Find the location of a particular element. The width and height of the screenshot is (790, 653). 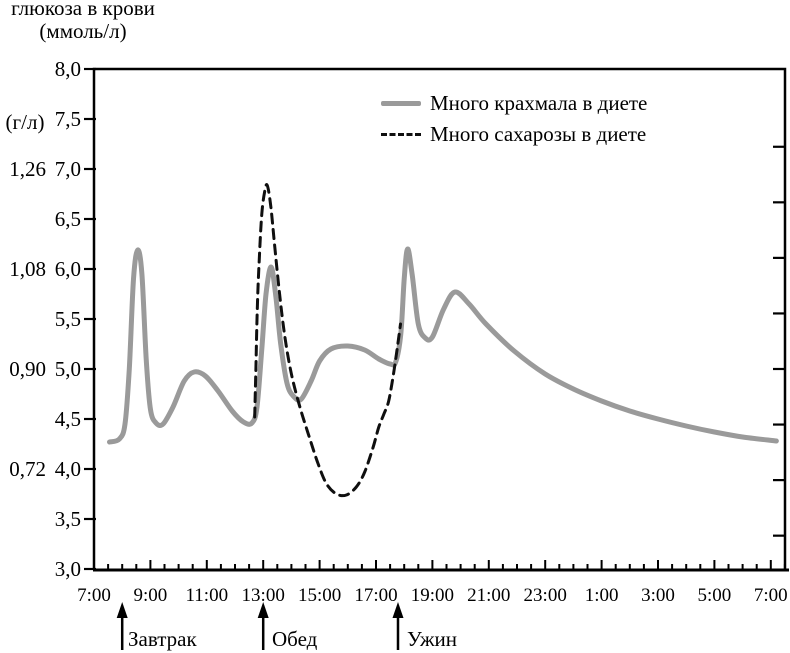

legend-item-starch: Много крахмала в диете is located at coordinates (514, 103).